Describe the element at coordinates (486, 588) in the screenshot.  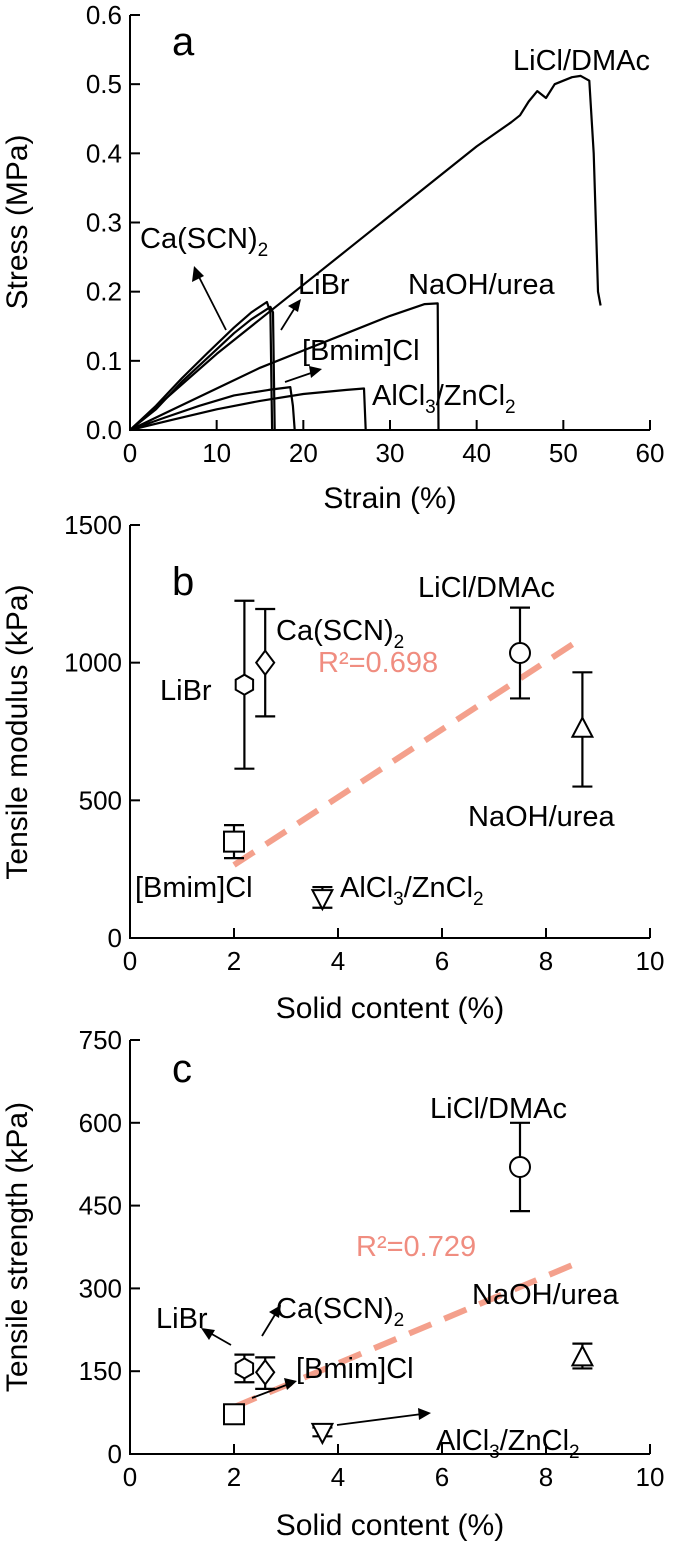
I see `panel-b-label-licl-dmac: LiCl/DMAc` at that location.